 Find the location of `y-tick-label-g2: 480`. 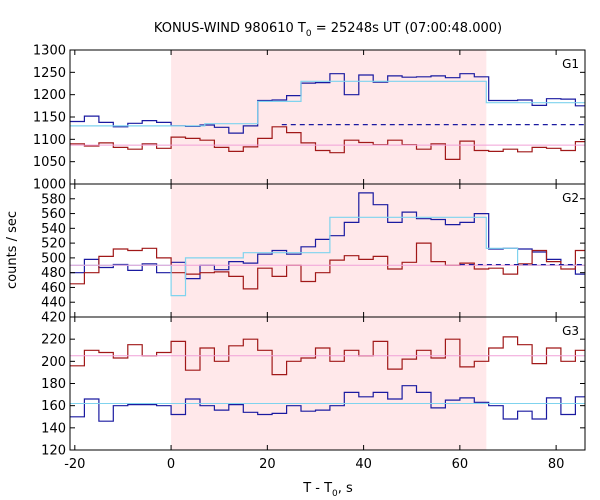

y-tick-label-g2: 480 is located at coordinates (53, 273).